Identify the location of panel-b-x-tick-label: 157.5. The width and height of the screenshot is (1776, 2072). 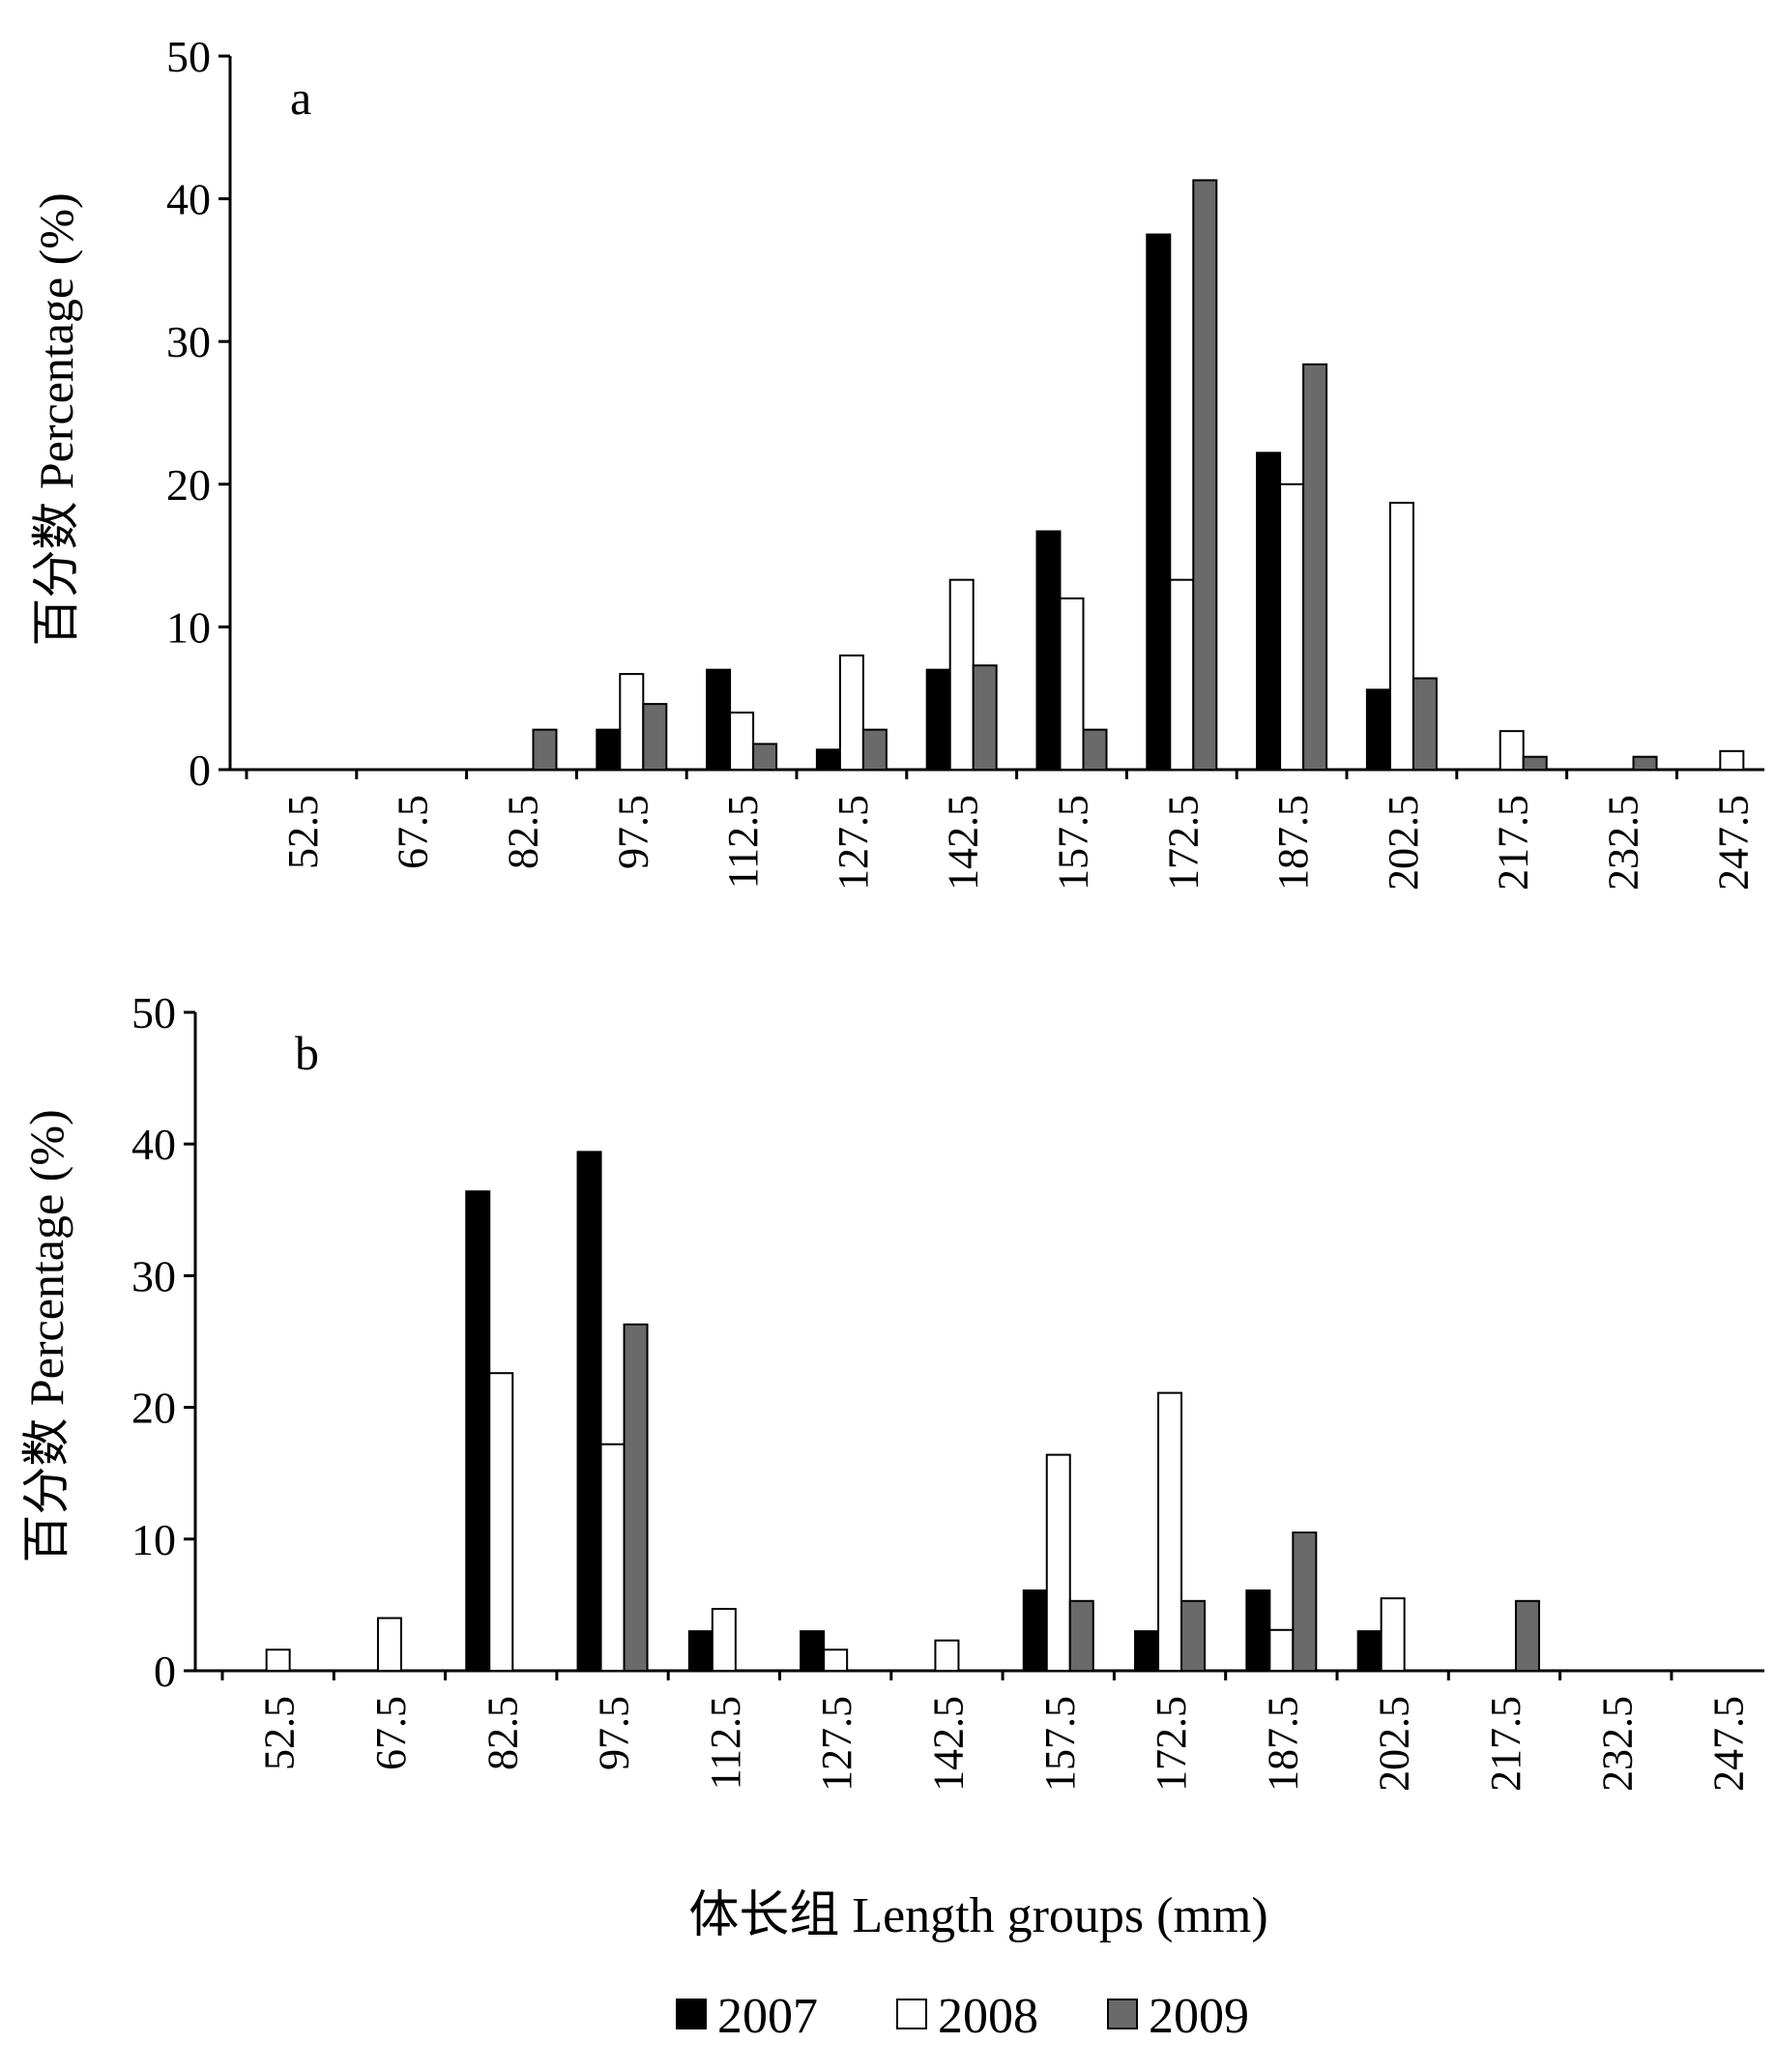
(1060, 1744).